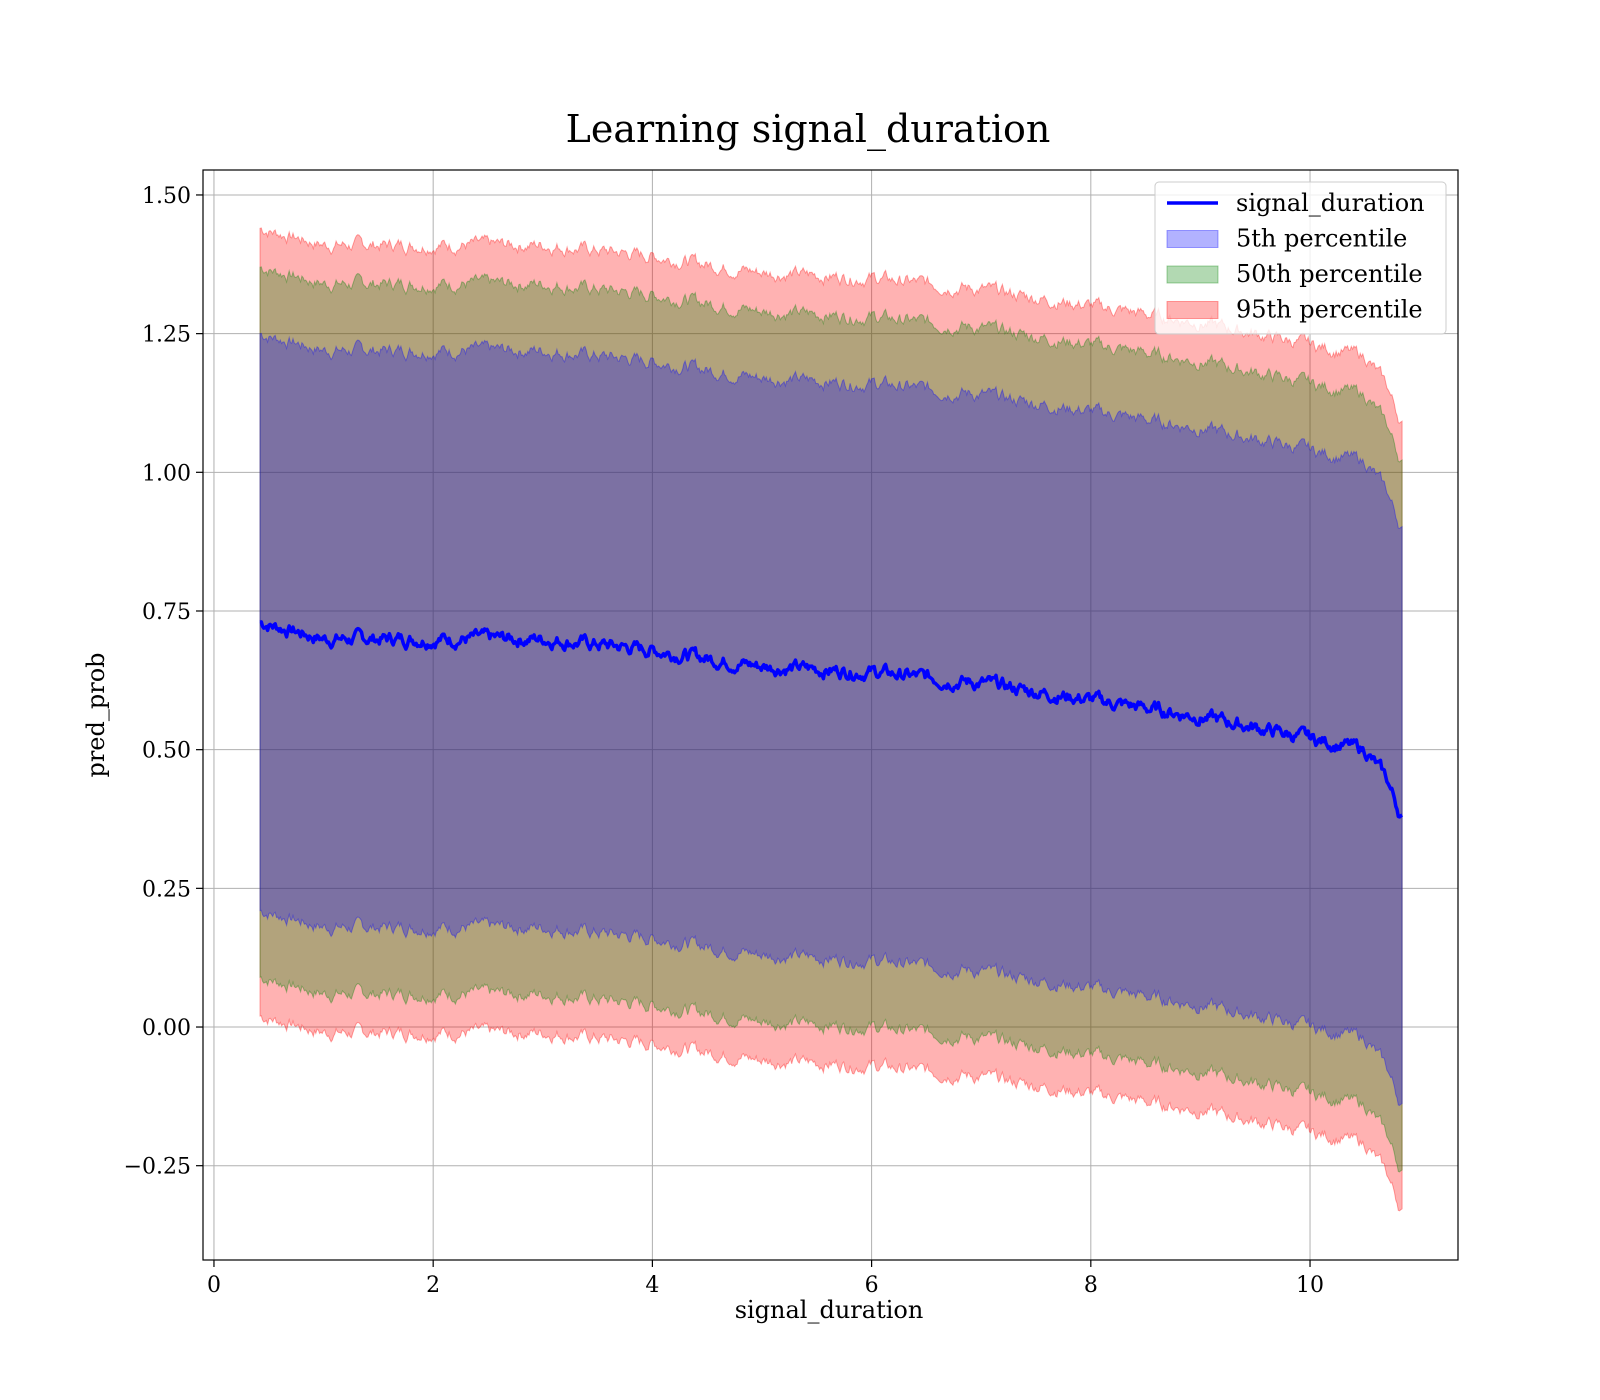 The width and height of the screenshot is (1600, 1400). I want to click on legend-box, so click(1300, 258).